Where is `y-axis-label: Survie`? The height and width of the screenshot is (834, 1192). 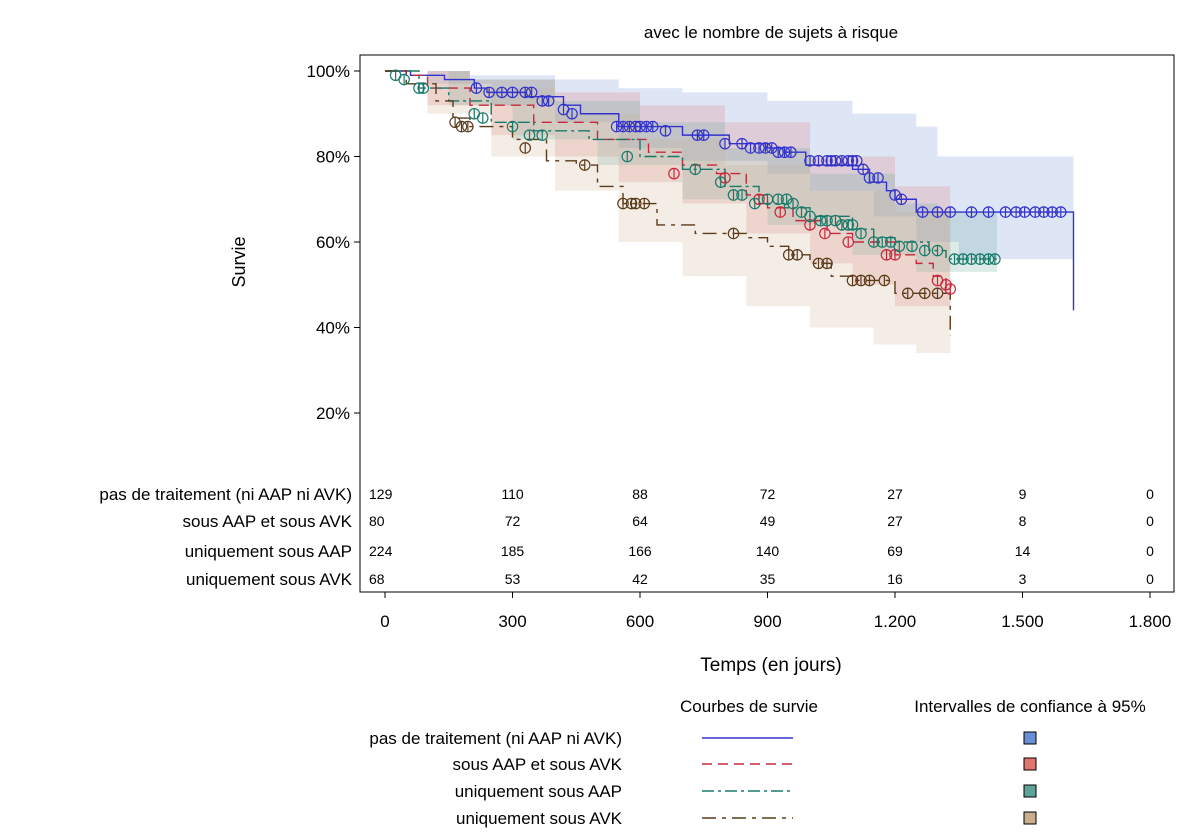 y-axis-label: Survie is located at coordinates (239, 261).